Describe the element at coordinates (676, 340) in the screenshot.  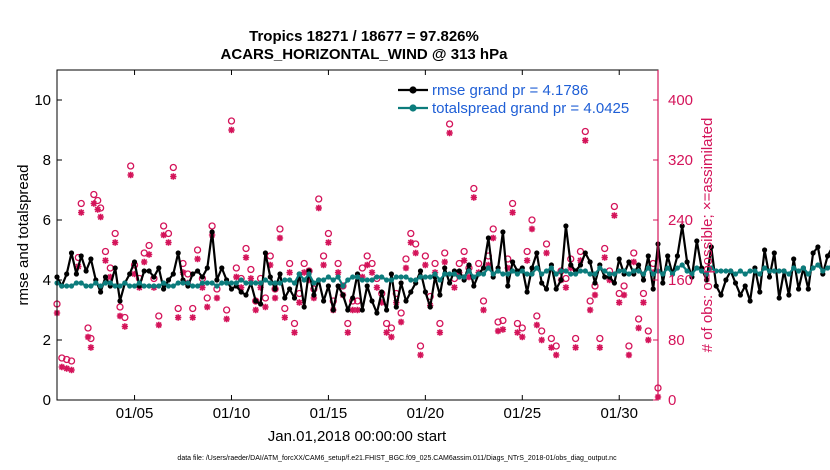
I see `y-right-tick-label: 80` at that location.